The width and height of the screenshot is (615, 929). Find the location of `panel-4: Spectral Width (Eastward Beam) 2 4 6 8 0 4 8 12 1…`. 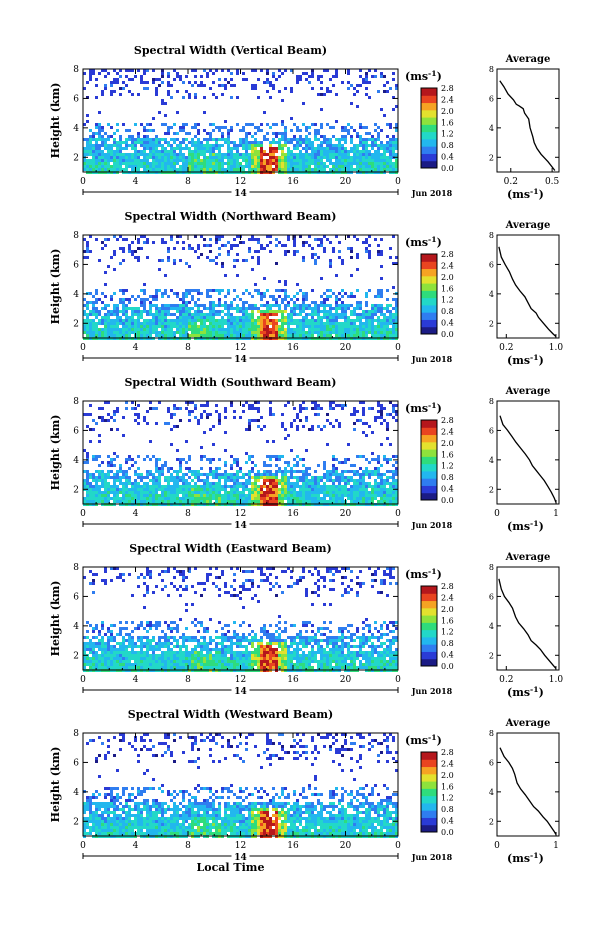

panel-4: Spectral Width (Eastward Beam) 2 4 6 8 0 4 8 12 1… is located at coordinates (306, 620).